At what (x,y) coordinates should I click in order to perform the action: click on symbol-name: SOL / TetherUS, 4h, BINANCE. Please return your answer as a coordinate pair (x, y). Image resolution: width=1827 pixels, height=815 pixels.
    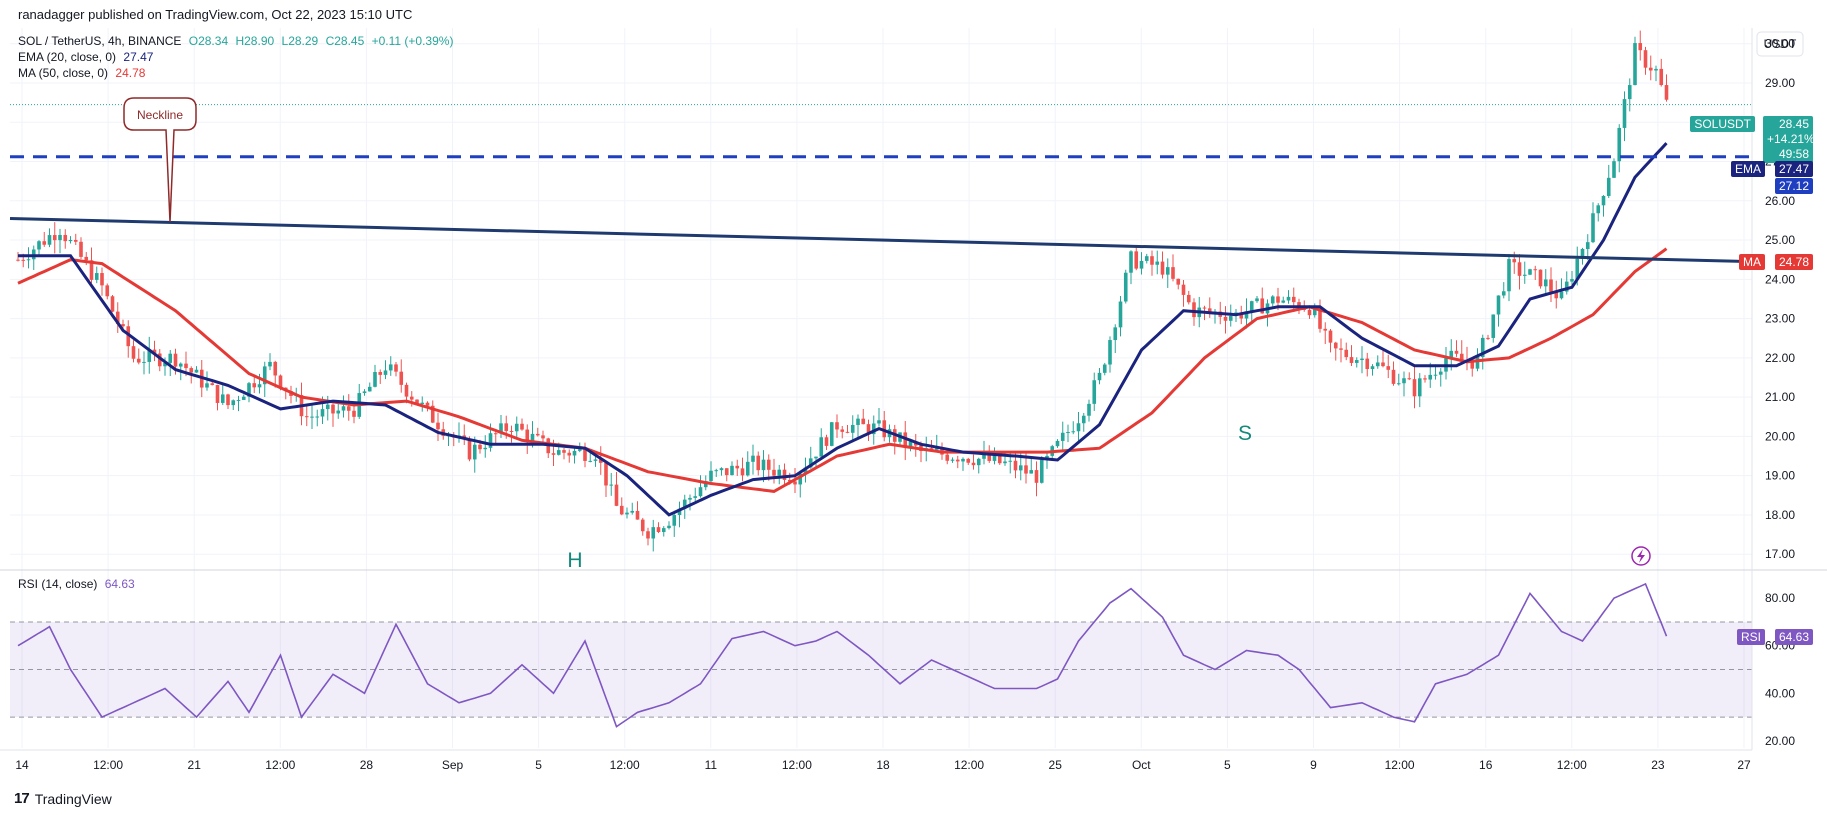
    Looking at the image, I should click on (100, 41).